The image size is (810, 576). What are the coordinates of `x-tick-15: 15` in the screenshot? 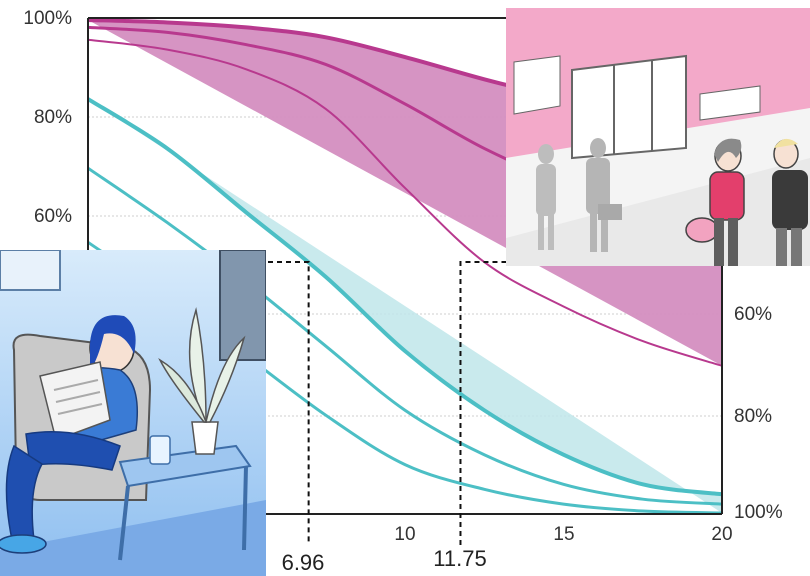 It's located at (563, 534).